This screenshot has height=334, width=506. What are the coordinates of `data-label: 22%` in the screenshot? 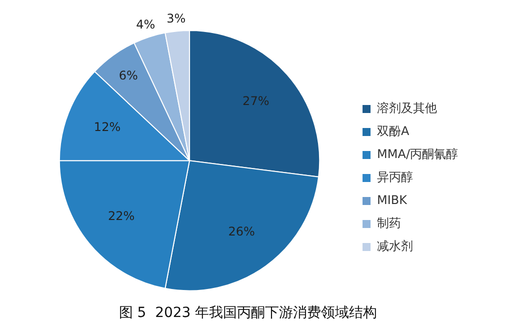 It's located at (121, 216).